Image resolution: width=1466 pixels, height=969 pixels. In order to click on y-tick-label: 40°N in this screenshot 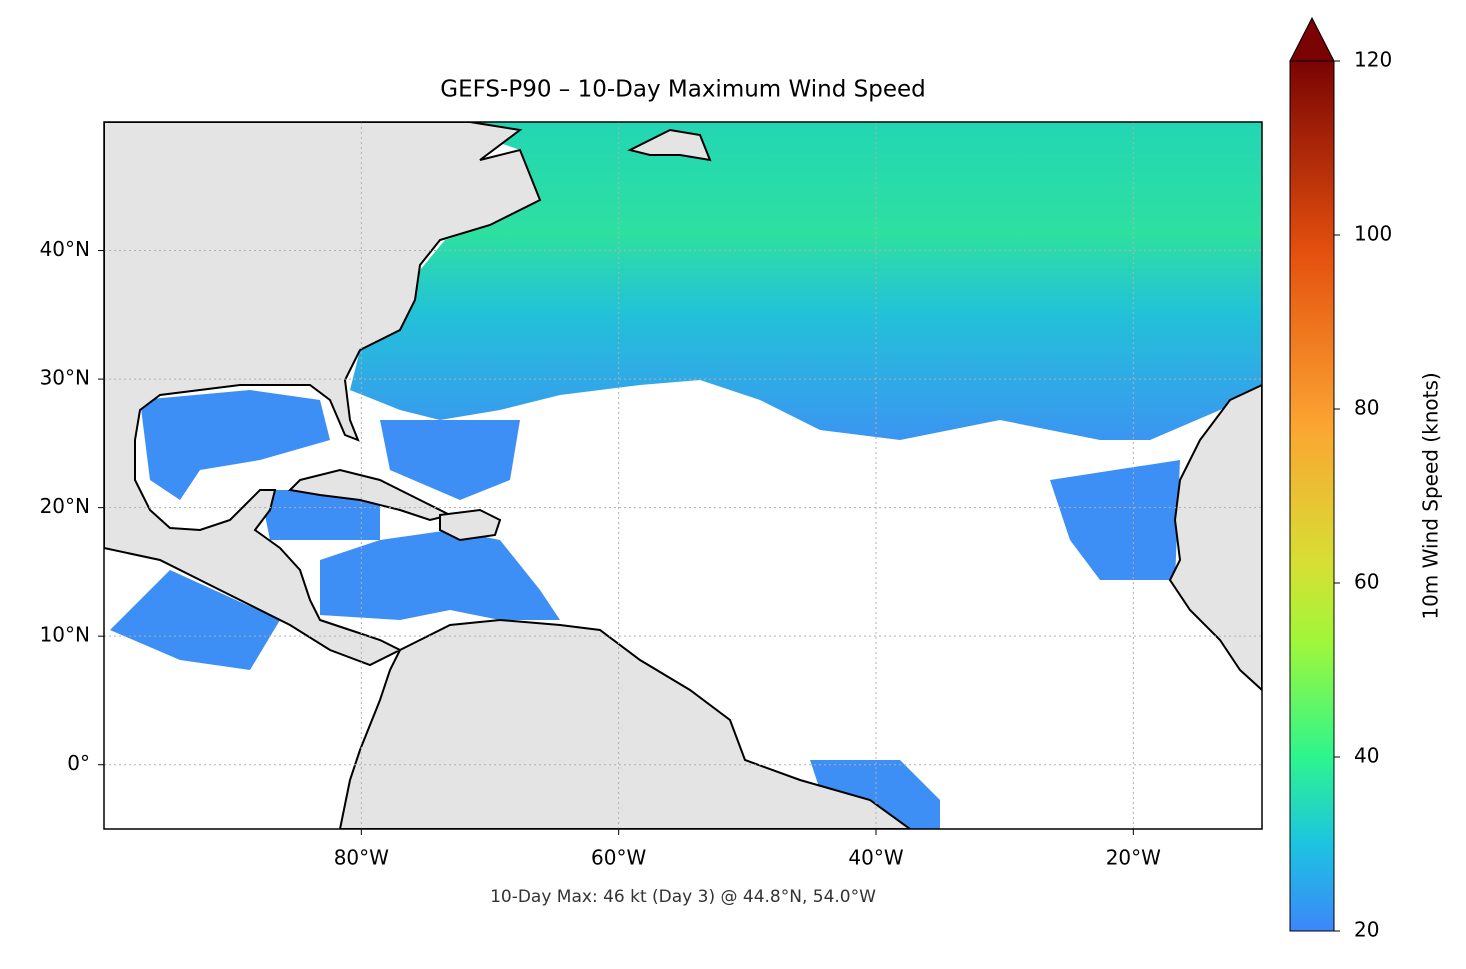, I will do `click(65, 249)`.